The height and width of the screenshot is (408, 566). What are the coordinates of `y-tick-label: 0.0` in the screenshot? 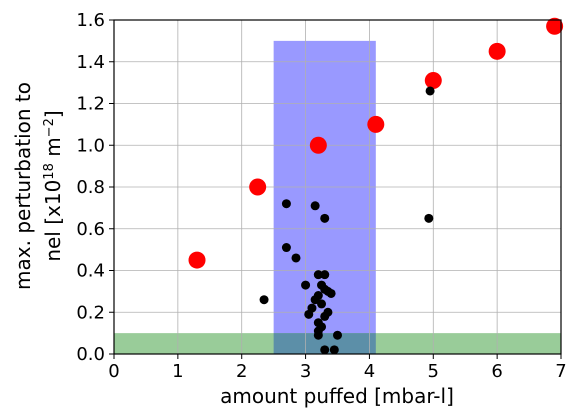 It's located at (90, 354).